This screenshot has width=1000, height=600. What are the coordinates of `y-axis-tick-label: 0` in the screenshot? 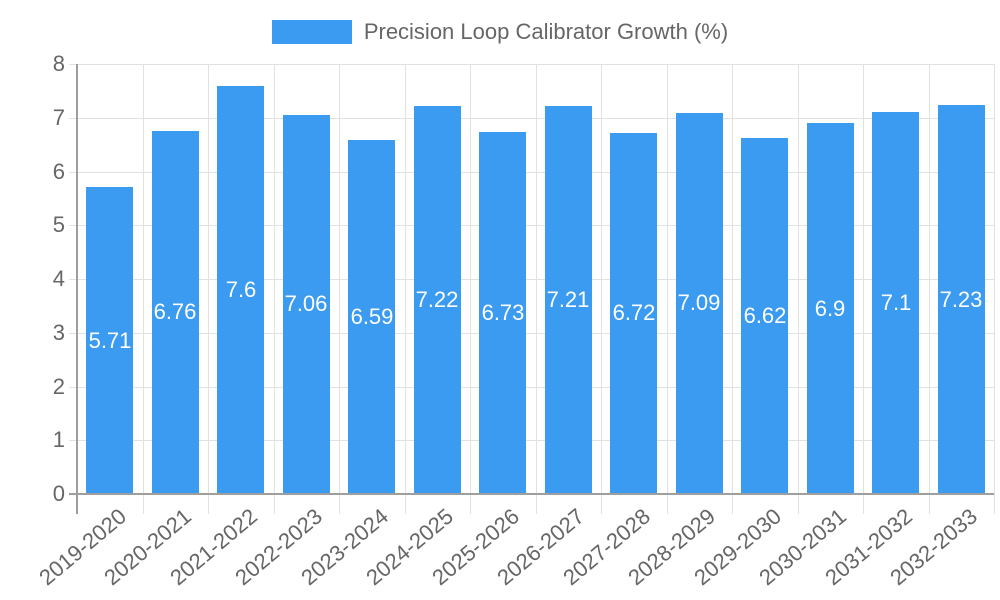 It's located at (58, 493).